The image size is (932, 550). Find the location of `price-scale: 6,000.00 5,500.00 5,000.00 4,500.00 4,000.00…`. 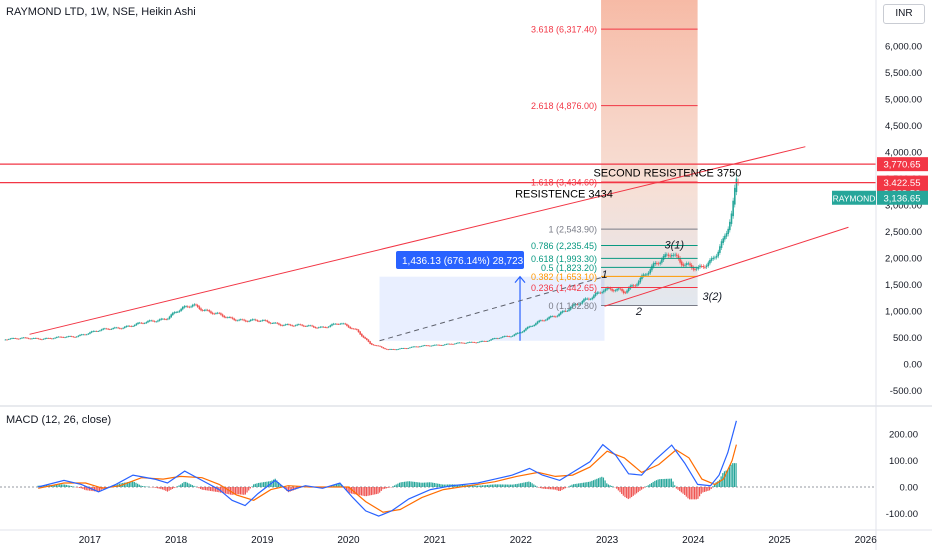

price-scale: 6,000.00 5,500.00 5,000.00 4,500.00 4,000.00… is located at coordinates (903, 281).